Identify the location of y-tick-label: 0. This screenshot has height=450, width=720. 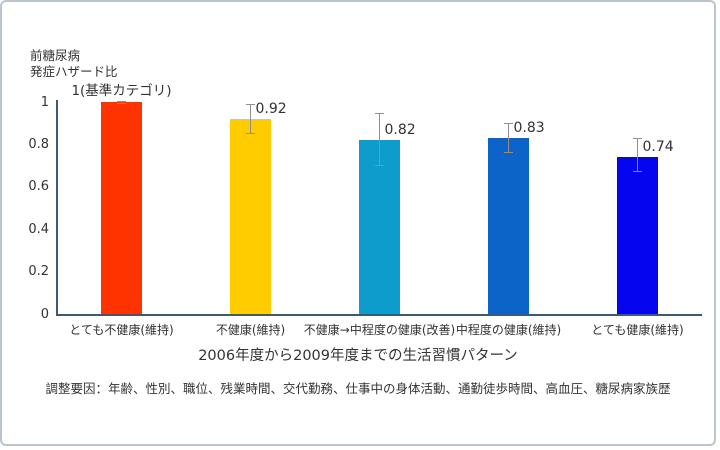
(44, 314).